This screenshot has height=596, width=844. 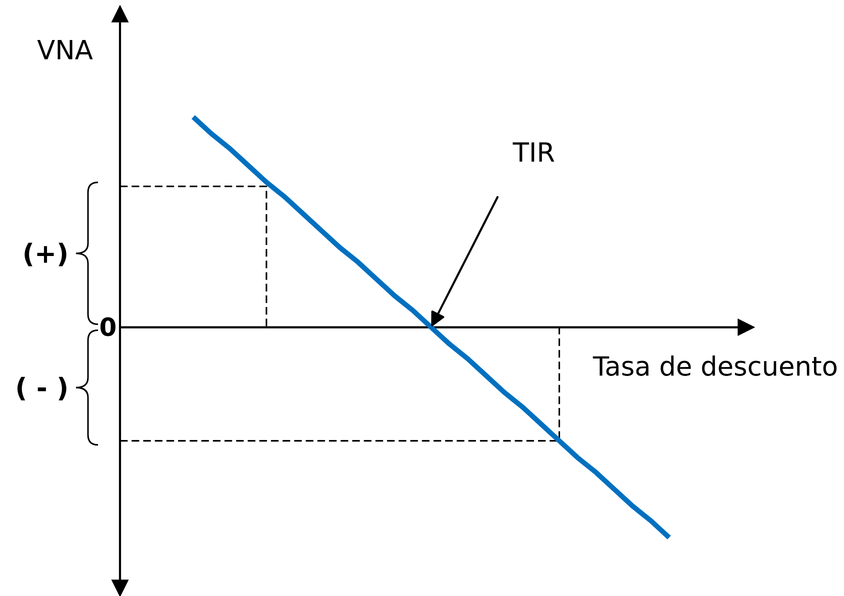 What do you see at coordinates (65, 50) in the screenshot?
I see `y-axis-title: VNA` at bounding box center [65, 50].